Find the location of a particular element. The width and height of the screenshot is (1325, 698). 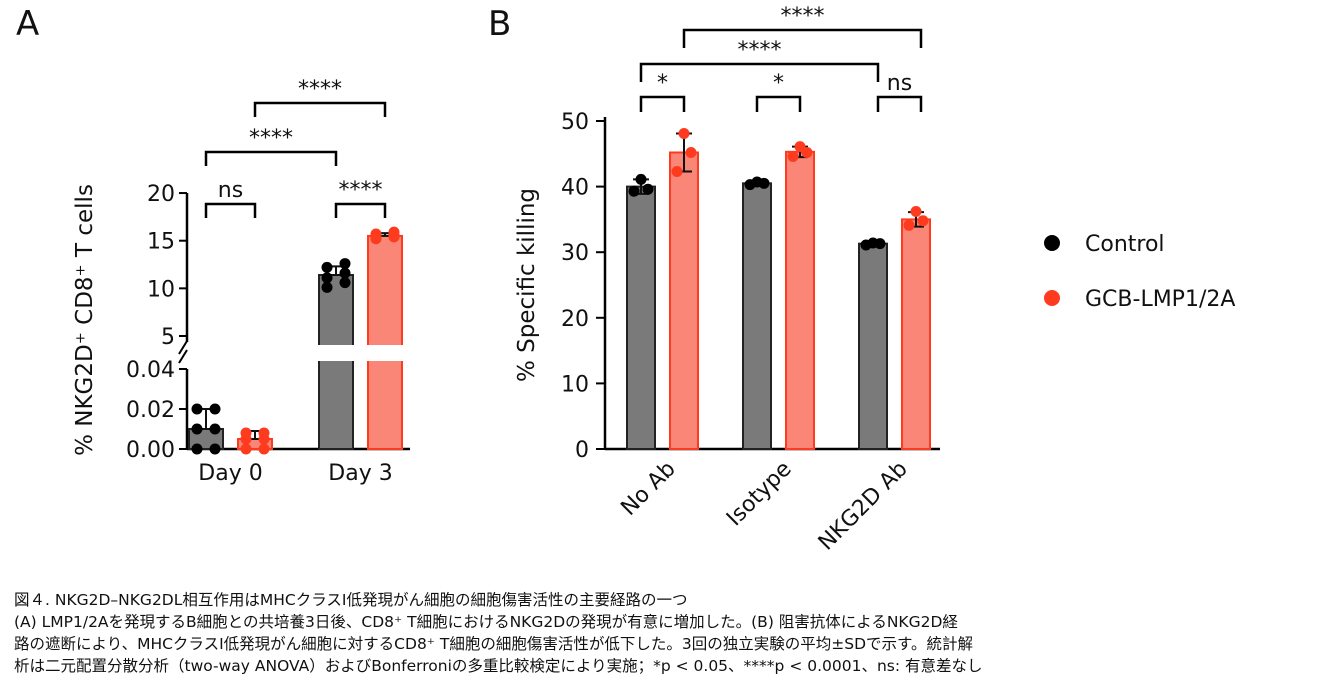

a-break-gap is located at coordinates (355, 353).